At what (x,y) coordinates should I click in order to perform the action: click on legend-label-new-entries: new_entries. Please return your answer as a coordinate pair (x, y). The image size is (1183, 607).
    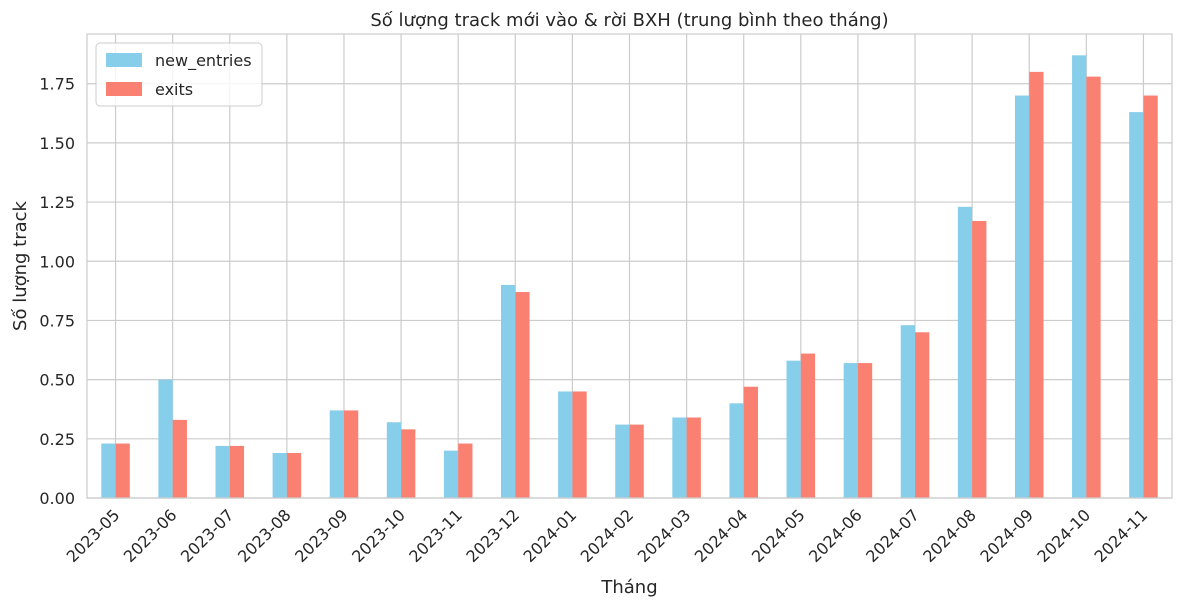
    Looking at the image, I should click on (203, 61).